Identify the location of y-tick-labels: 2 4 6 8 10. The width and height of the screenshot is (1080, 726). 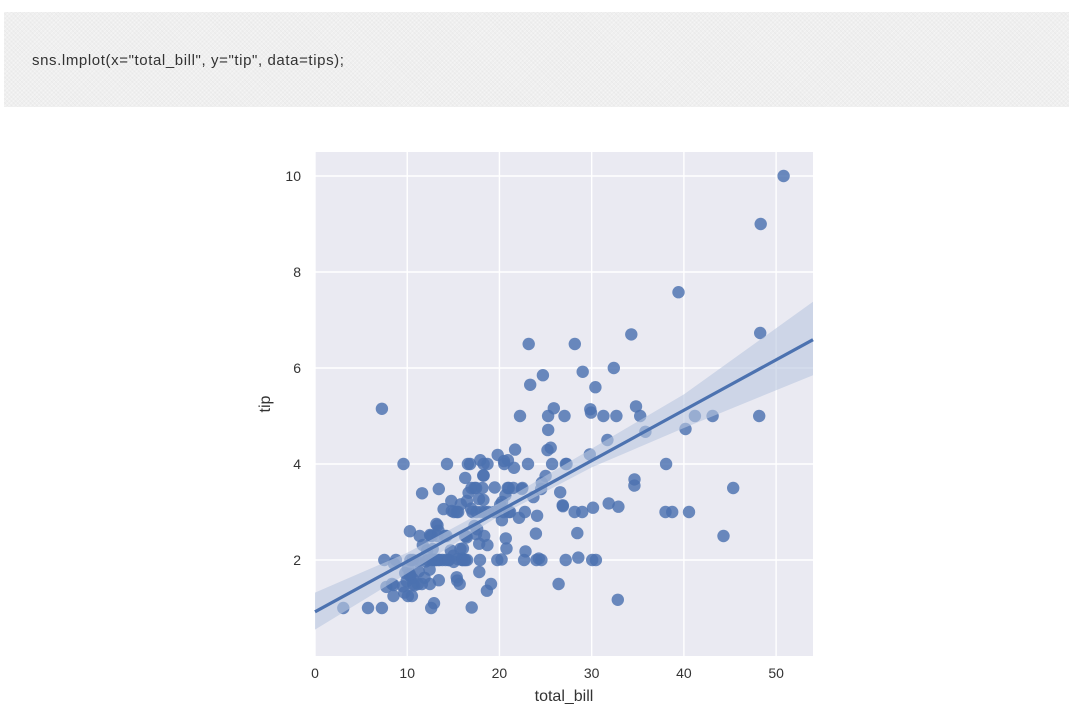
(293, 368).